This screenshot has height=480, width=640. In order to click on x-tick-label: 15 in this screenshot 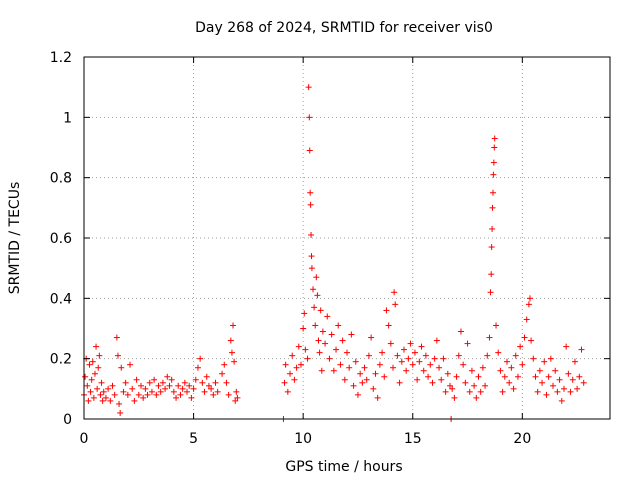, I will do `click(413, 439)`.